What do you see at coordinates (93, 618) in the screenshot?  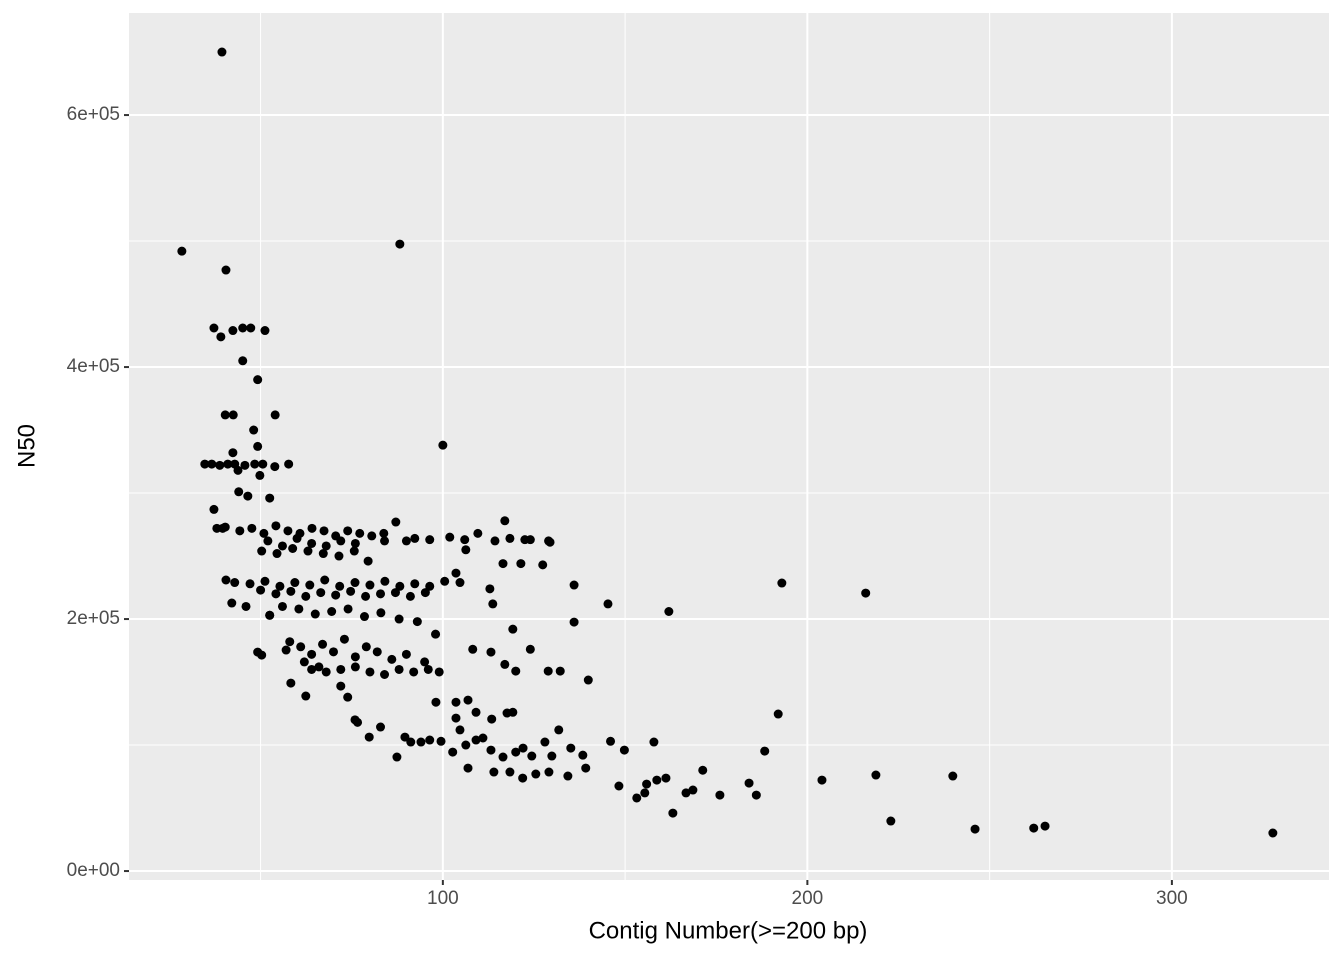 I see `y-tick-label: 2e+05` at bounding box center [93, 618].